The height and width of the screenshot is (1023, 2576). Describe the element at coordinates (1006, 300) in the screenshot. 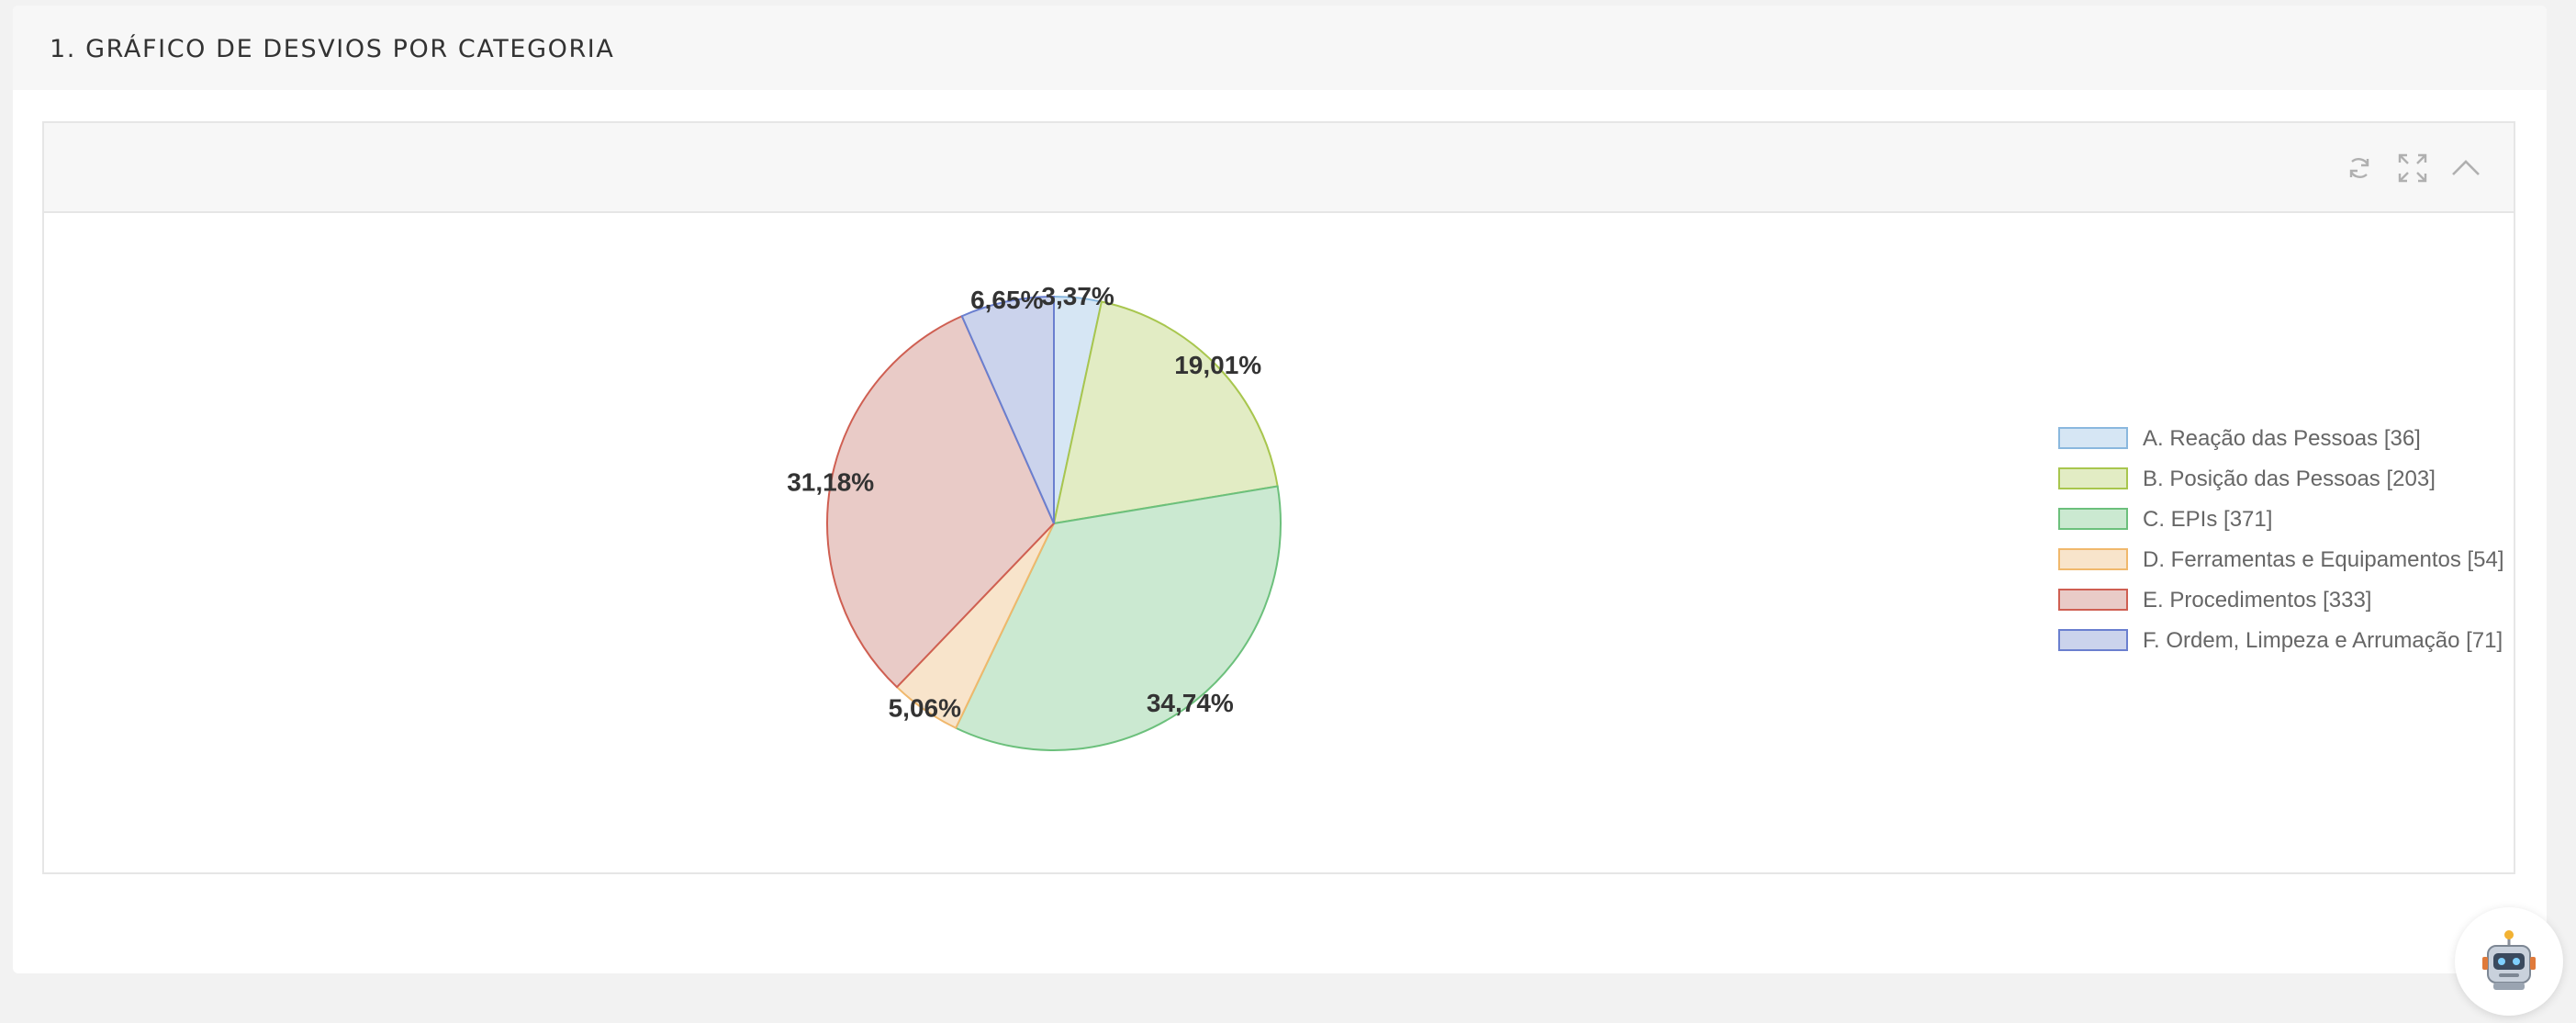

I see `pie-data-label: 6,65%` at that location.